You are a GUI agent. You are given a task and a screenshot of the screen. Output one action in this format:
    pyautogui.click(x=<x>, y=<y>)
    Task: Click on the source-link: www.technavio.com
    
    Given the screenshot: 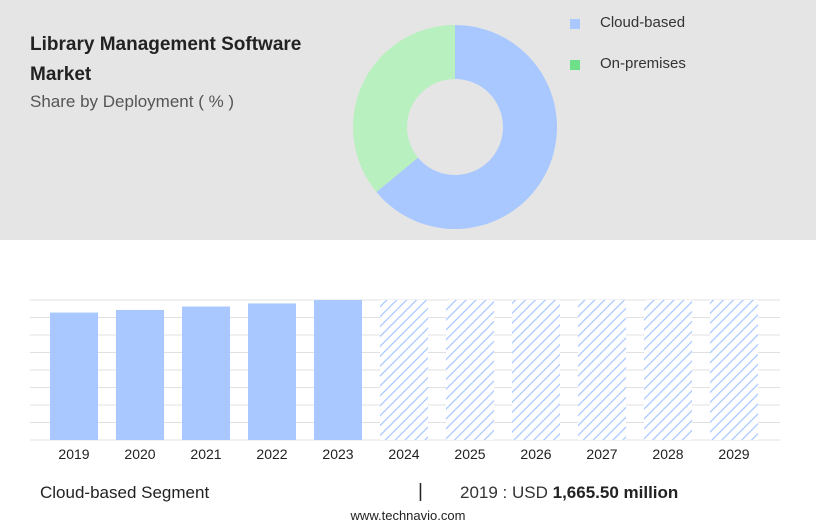 What is the action you would take?
    pyautogui.click(x=408, y=515)
    